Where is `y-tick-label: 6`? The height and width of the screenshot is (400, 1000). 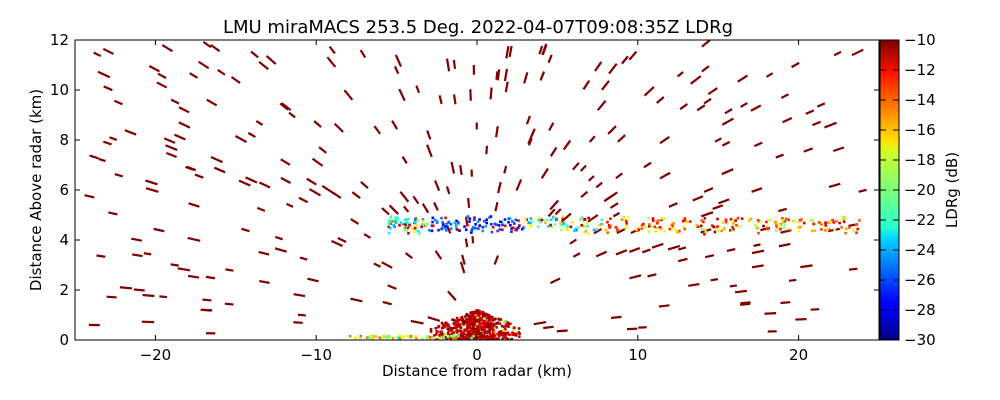 y-tick-label: 6 is located at coordinates (64, 190).